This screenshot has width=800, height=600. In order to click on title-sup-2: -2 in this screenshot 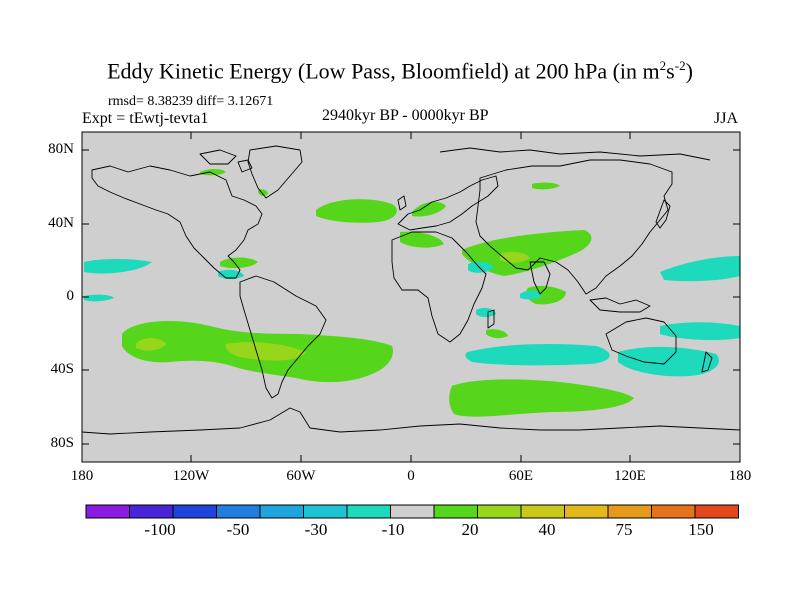, I will do `click(680, 65)`.